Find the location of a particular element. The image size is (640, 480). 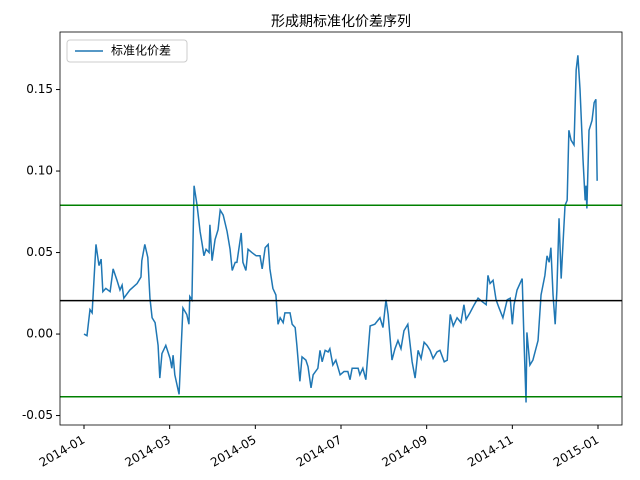

legend-box is located at coordinates (127, 51).